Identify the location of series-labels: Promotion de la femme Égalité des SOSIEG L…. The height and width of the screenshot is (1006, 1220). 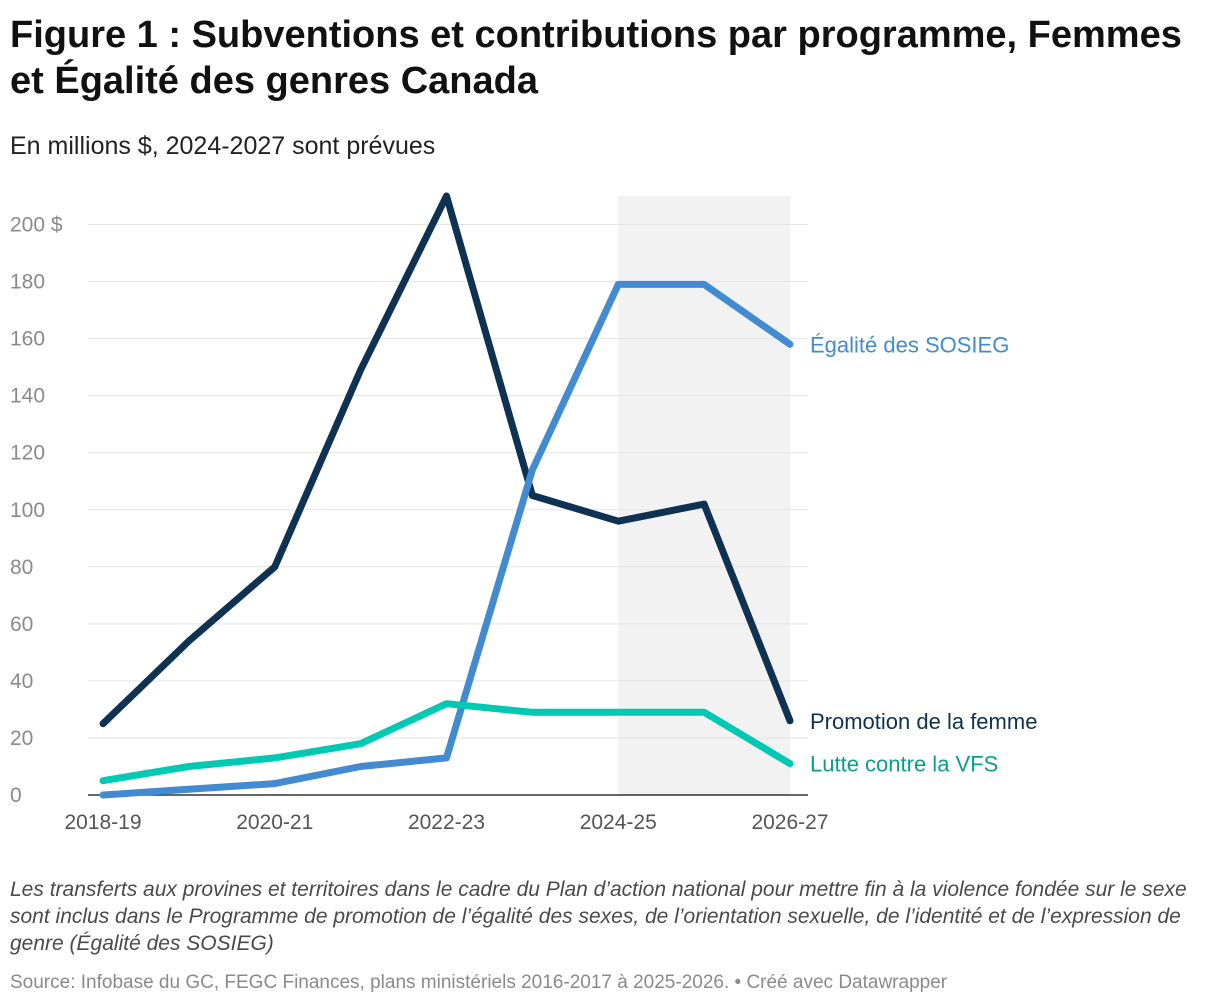
(923, 554).